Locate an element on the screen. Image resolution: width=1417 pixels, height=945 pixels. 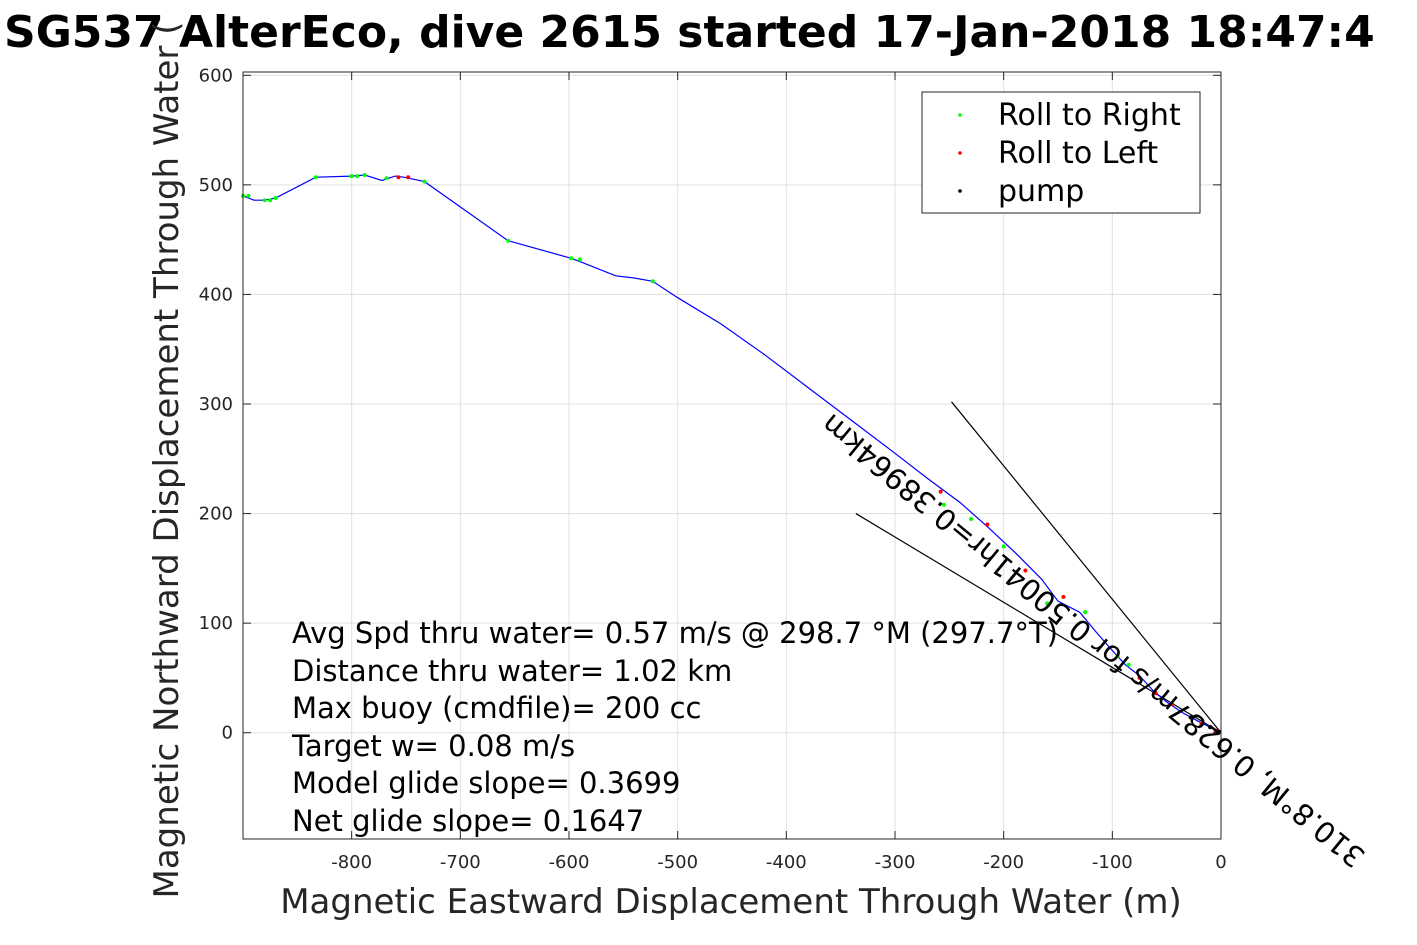
x-tick-label: -800 is located at coordinates (351, 862).